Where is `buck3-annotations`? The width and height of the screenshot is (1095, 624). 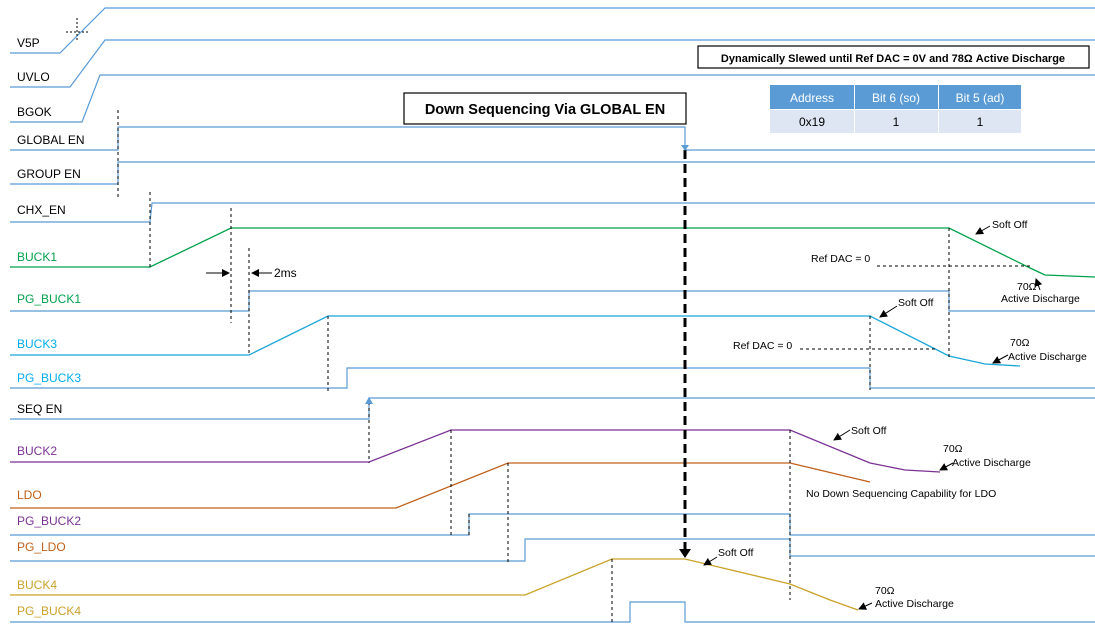 buck3-annotations is located at coordinates (944, 334).